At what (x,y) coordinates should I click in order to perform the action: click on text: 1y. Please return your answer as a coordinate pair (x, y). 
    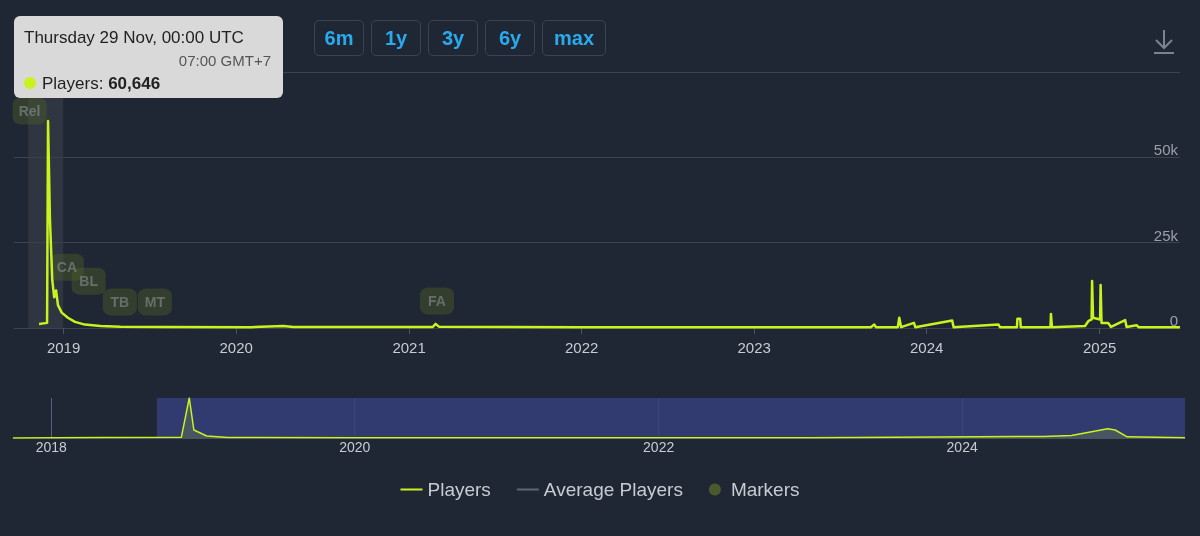
    Looking at the image, I should click on (396, 38).